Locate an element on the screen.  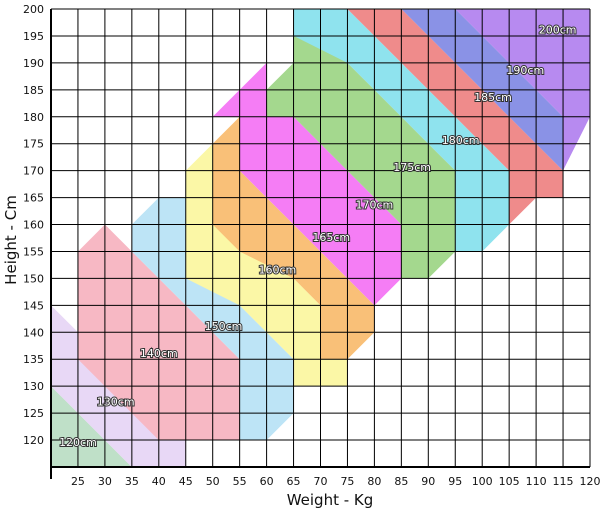
x-tick-label: 80 is located at coordinates (374, 481).